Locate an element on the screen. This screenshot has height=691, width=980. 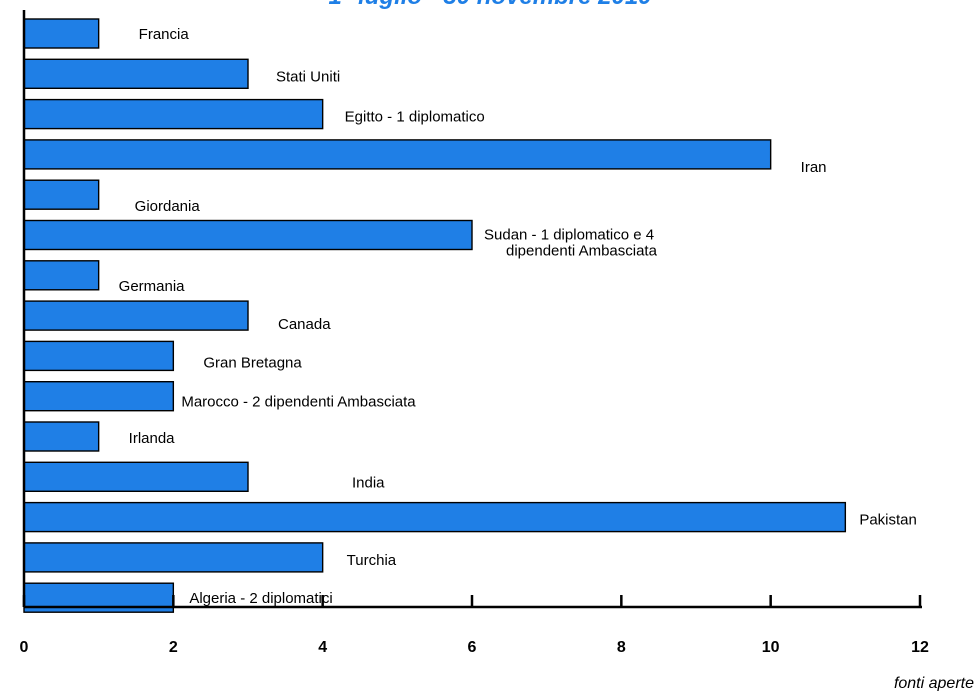
category-label-13: Pakistan is located at coordinates (888, 520).